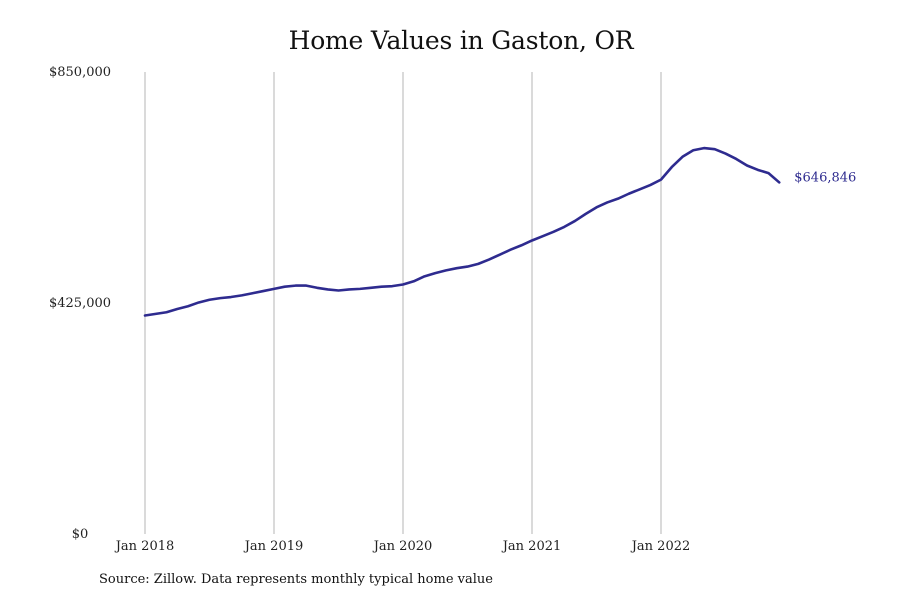 Image resolution: width=900 pixels, height=600 pixels. I want to click on chart-title: Home Values in Gaston, OR, so click(461, 40).